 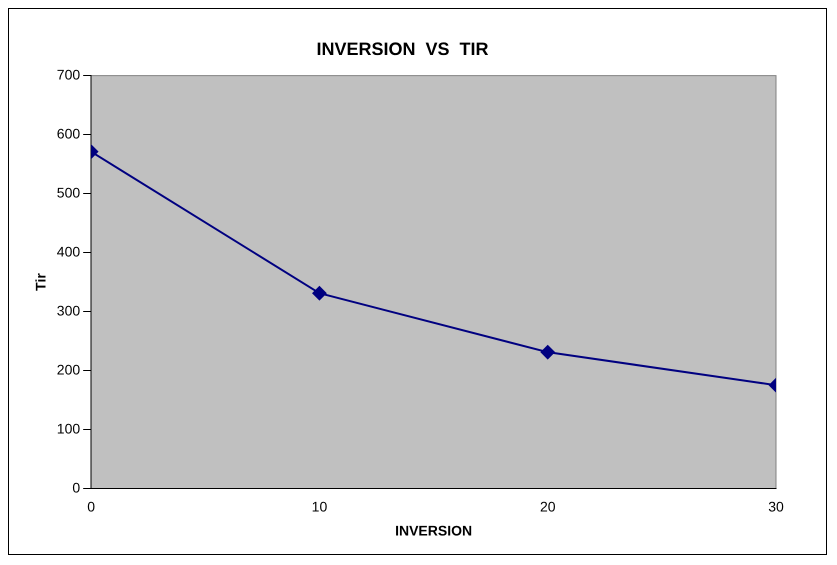 I want to click on y-tick-label: 0, so click(x=76, y=487).